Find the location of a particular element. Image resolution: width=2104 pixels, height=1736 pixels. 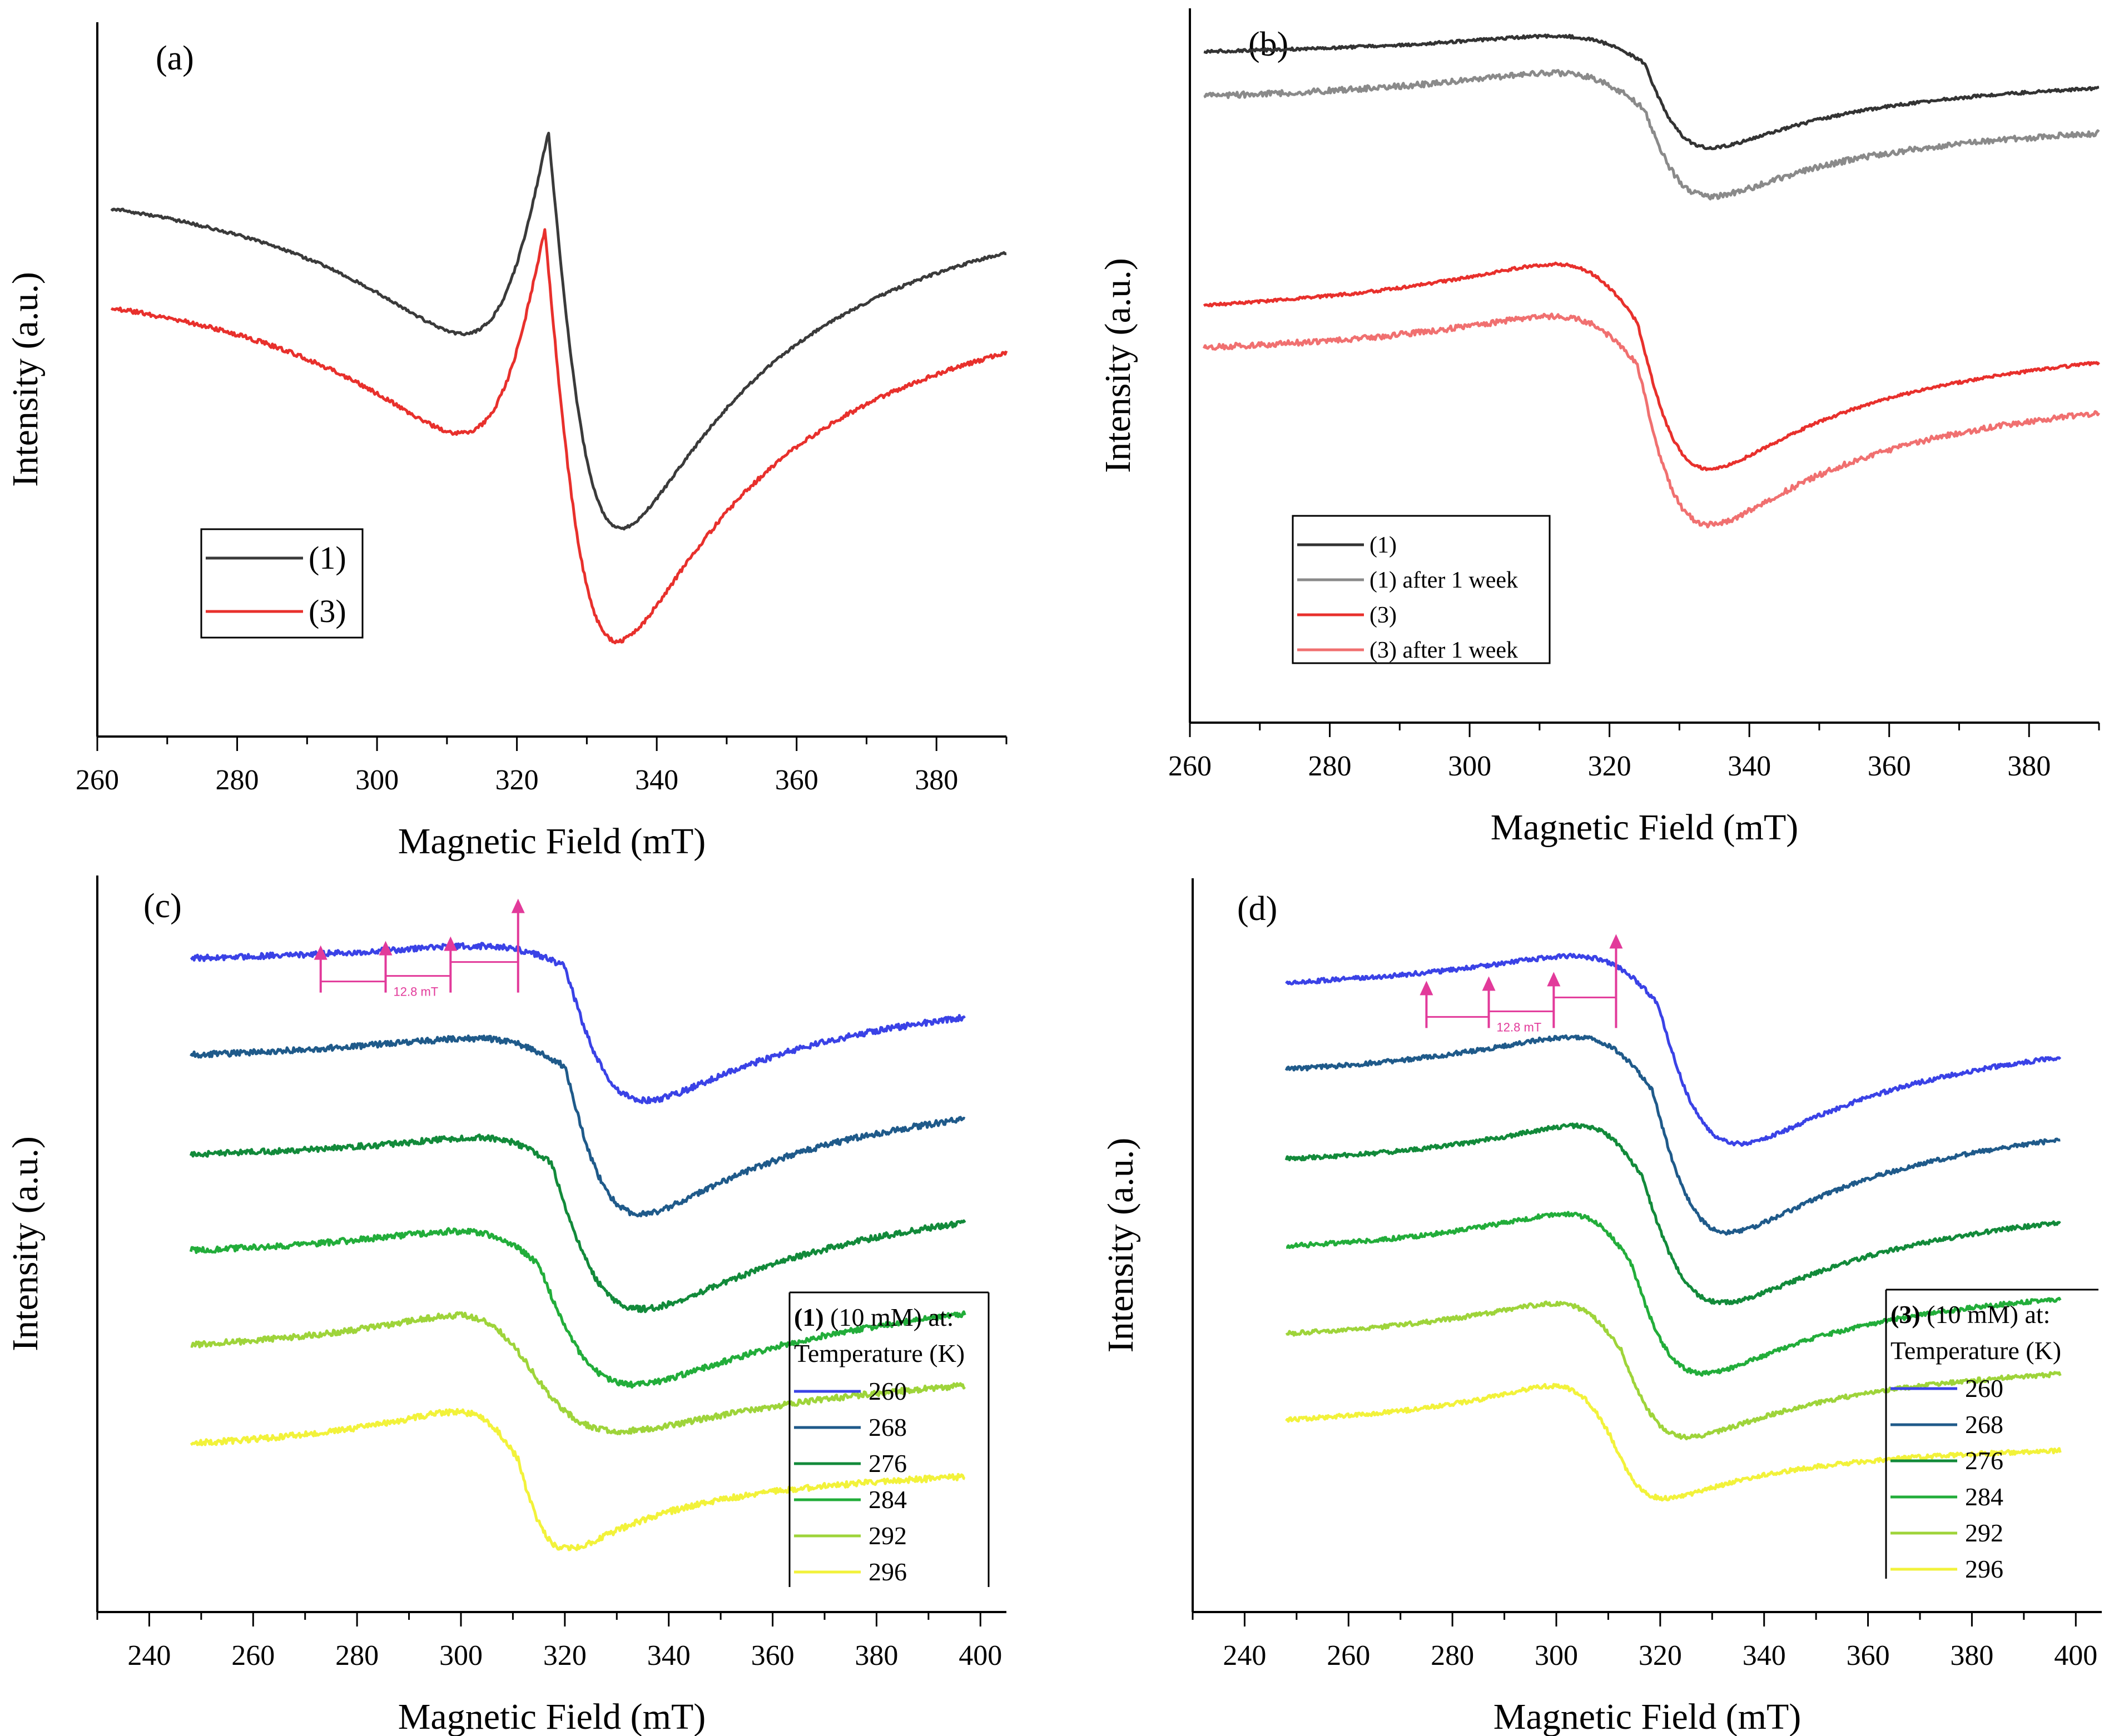

legend-title: (3) (10 mM) at: is located at coordinates (1970, 1314).